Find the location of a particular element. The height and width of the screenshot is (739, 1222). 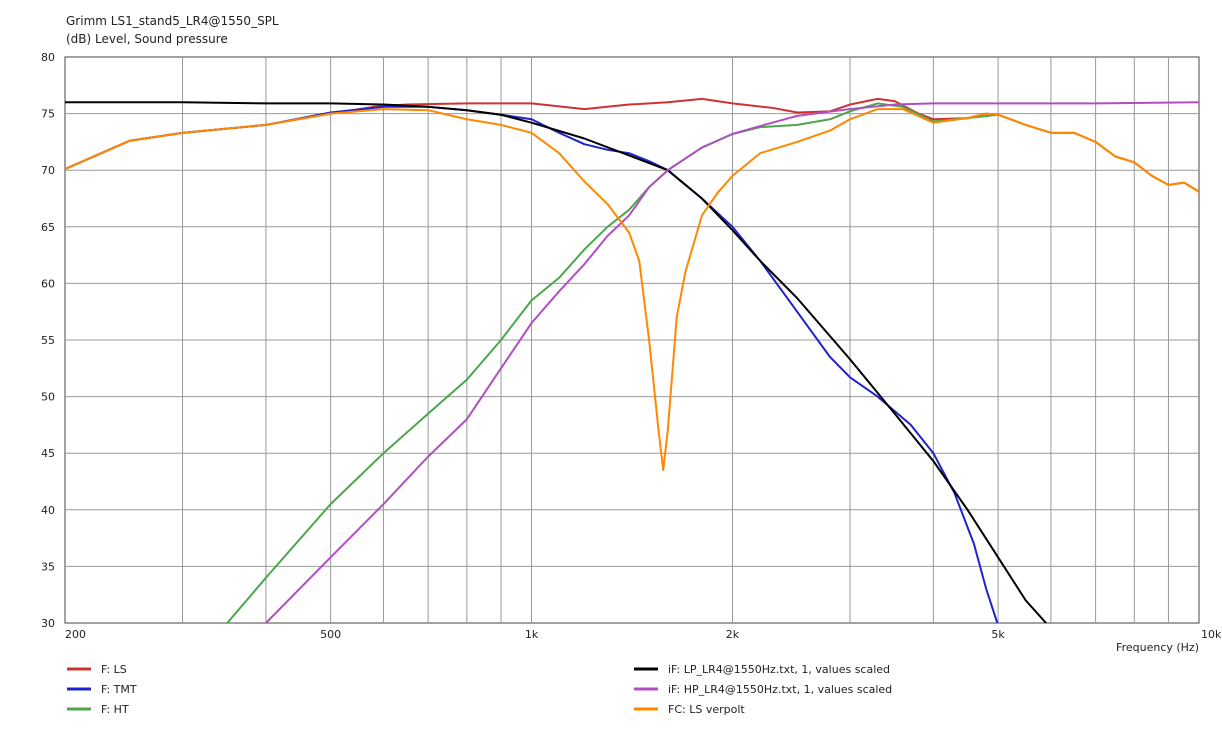

legend-label: FC: LS verpolt is located at coordinates (706, 709).